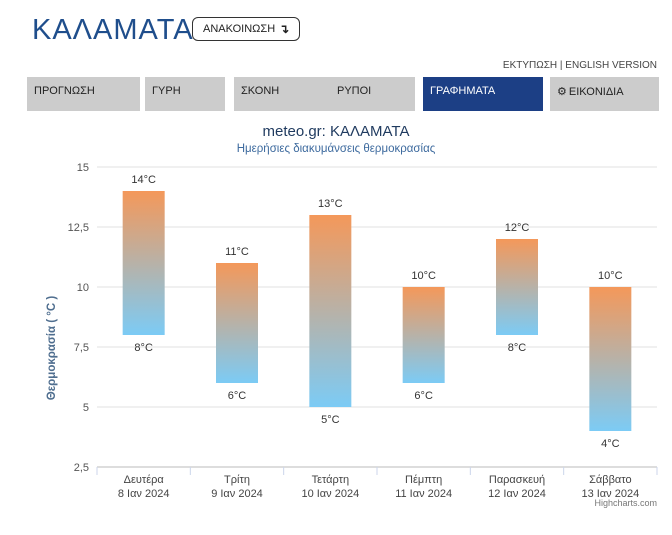  Describe the element at coordinates (83, 288) in the screenshot. I see `y-tick-label: 10` at that location.